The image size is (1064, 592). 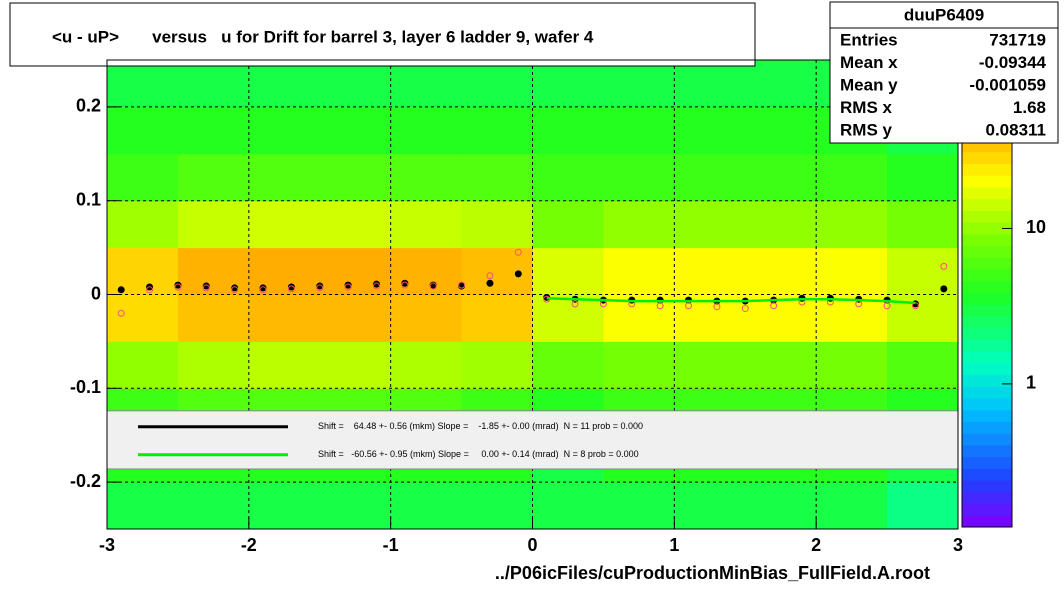 What do you see at coordinates (1029, 107) in the screenshot?
I see `stats-value: 1.68` at bounding box center [1029, 107].